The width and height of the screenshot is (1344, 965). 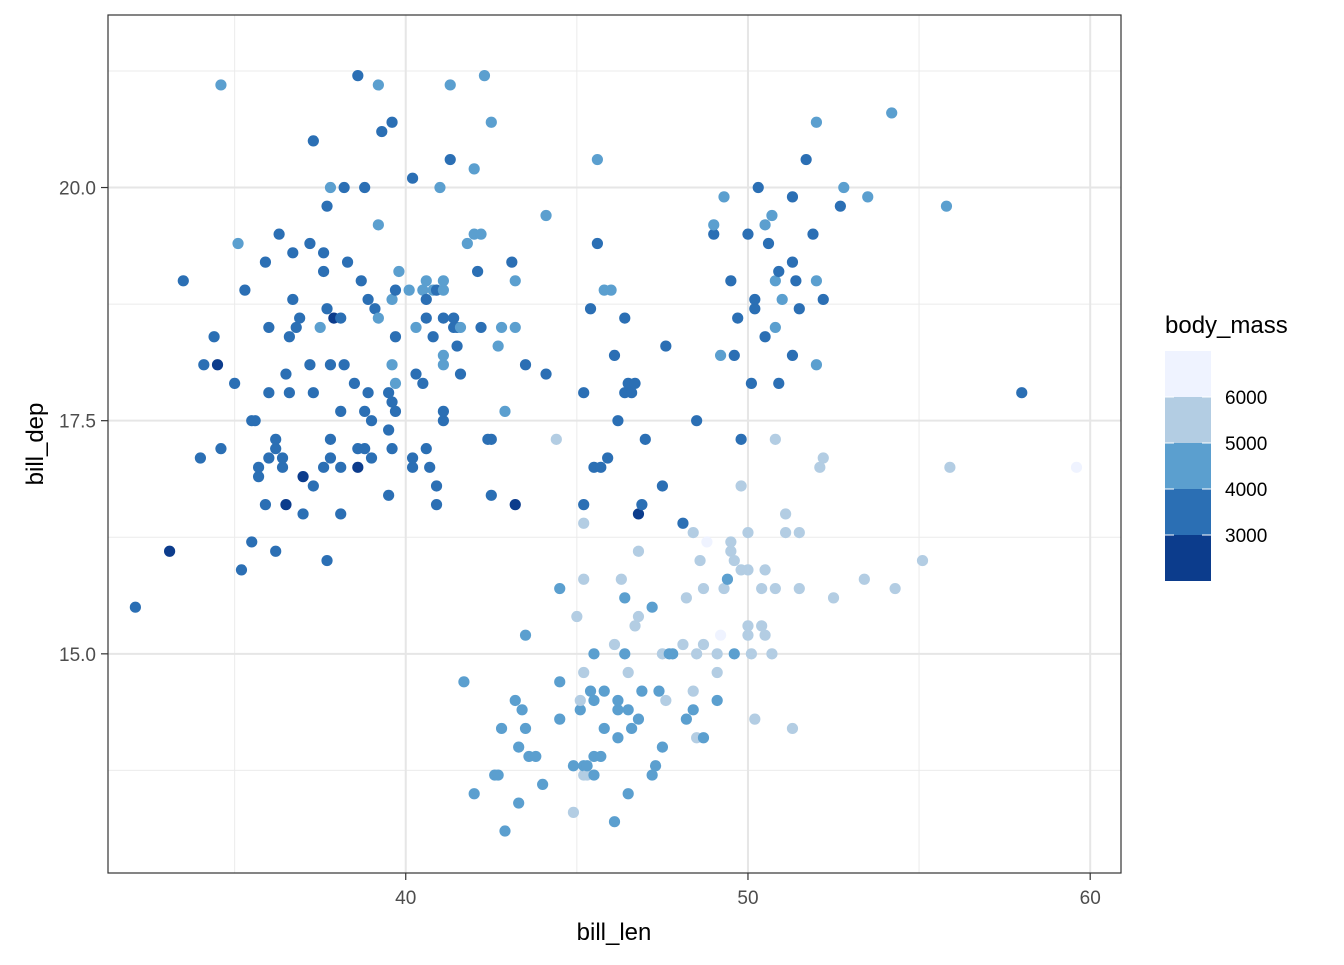 I want to click on legend-label: 5000, so click(x=1246, y=444).